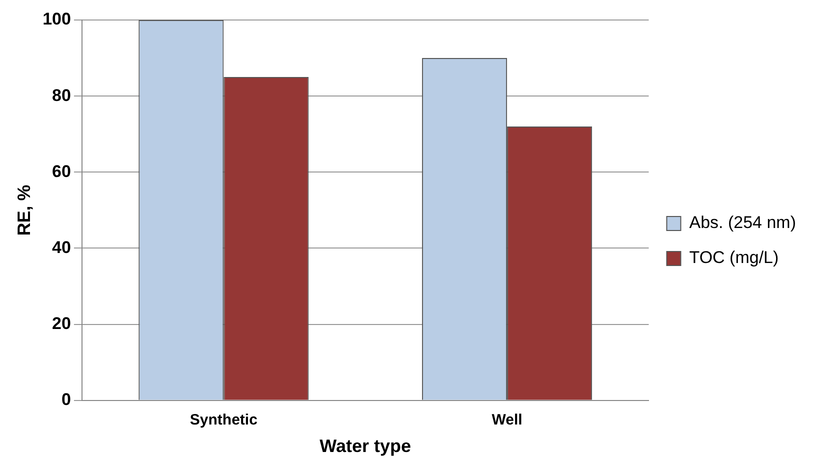 This screenshot has height=467, width=816. What do you see at coordinates (61, 247) in the screenshot?
I see `y-tick-label: 40` at bounding box center [61, 247].